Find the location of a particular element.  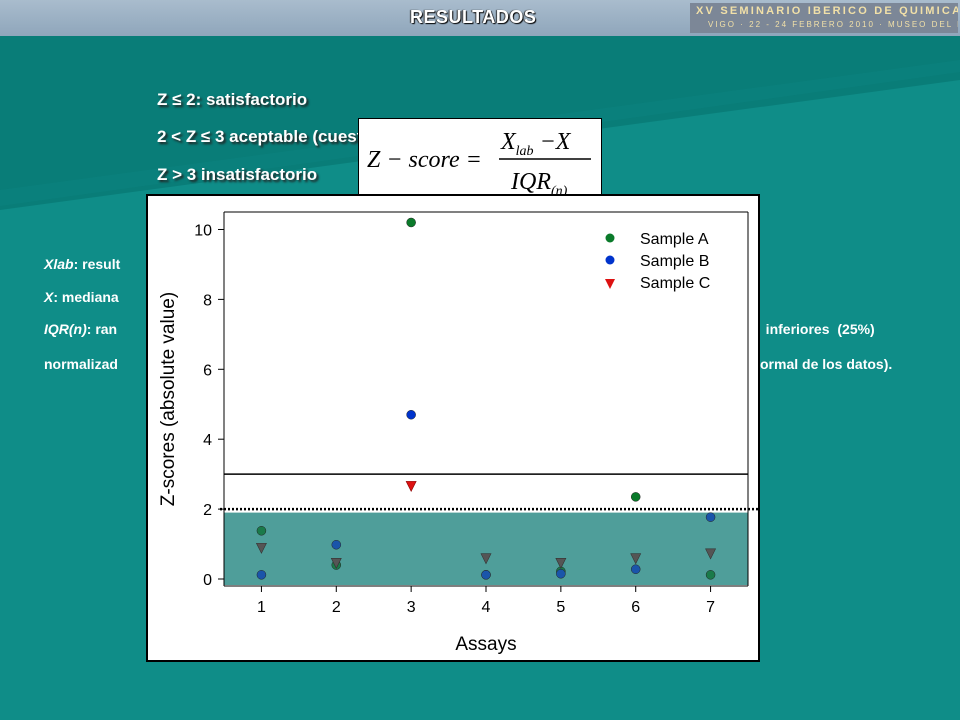

x-tick-label: 7 is located at coordinates (710, 607).